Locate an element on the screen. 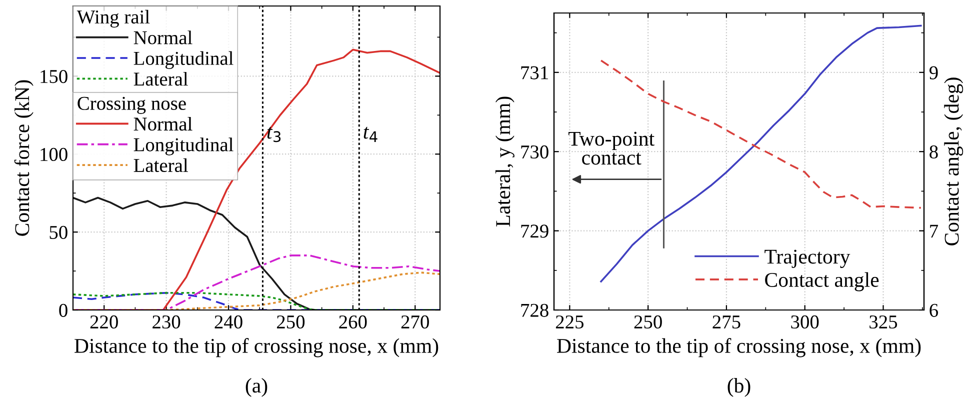 The height and width of the screenshot is (405, 976). annotation: Two-point contact is located at coordinates (611, 148).